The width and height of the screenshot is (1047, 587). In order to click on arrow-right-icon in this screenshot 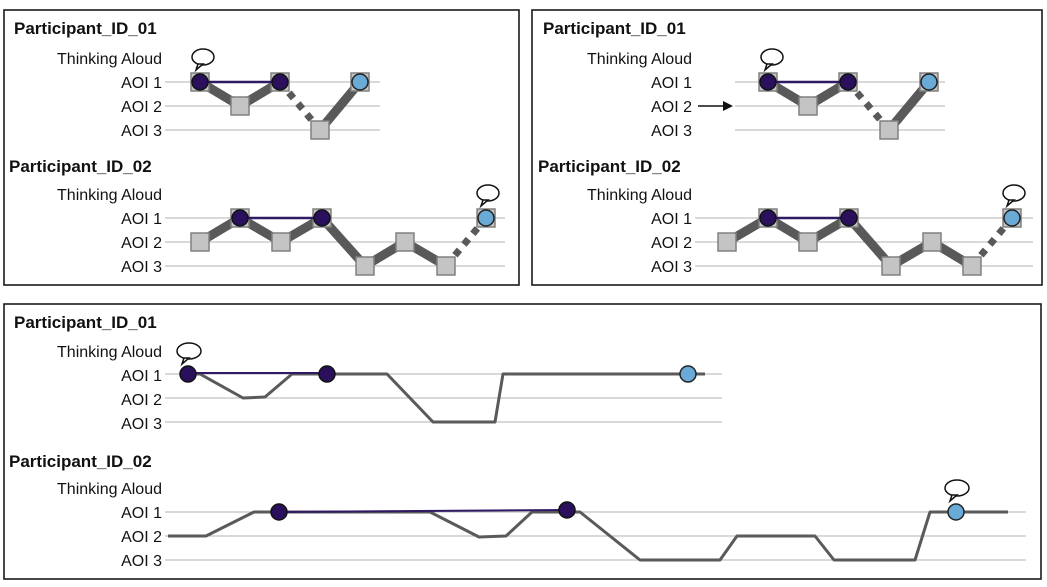, I will do `click(715, 106)`.